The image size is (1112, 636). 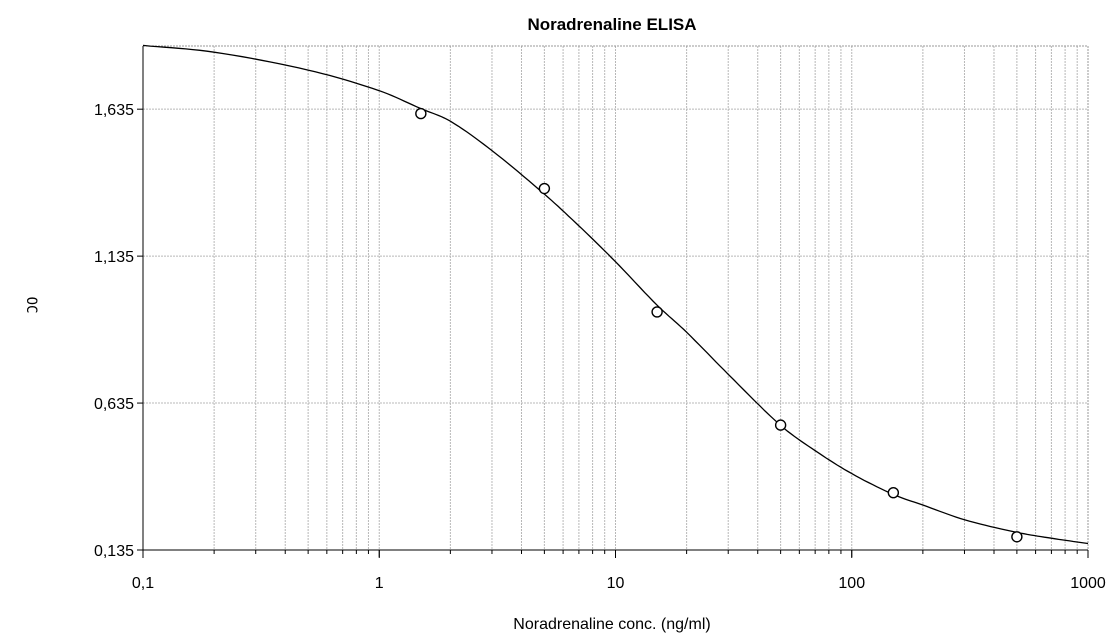 I want to click on x-tick-label: 100, so click(x=851, y=583).